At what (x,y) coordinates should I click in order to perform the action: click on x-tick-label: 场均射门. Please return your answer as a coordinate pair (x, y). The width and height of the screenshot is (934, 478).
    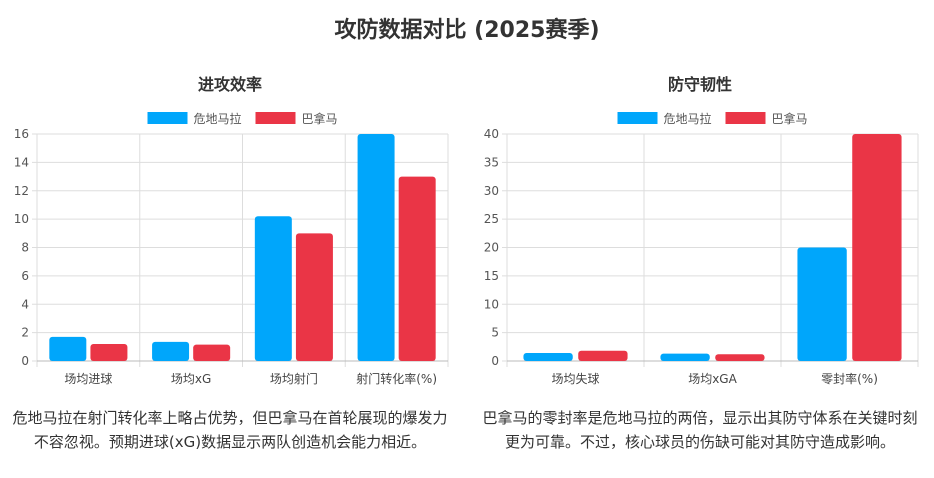
    Looking at the image, I should click on (294, 378).